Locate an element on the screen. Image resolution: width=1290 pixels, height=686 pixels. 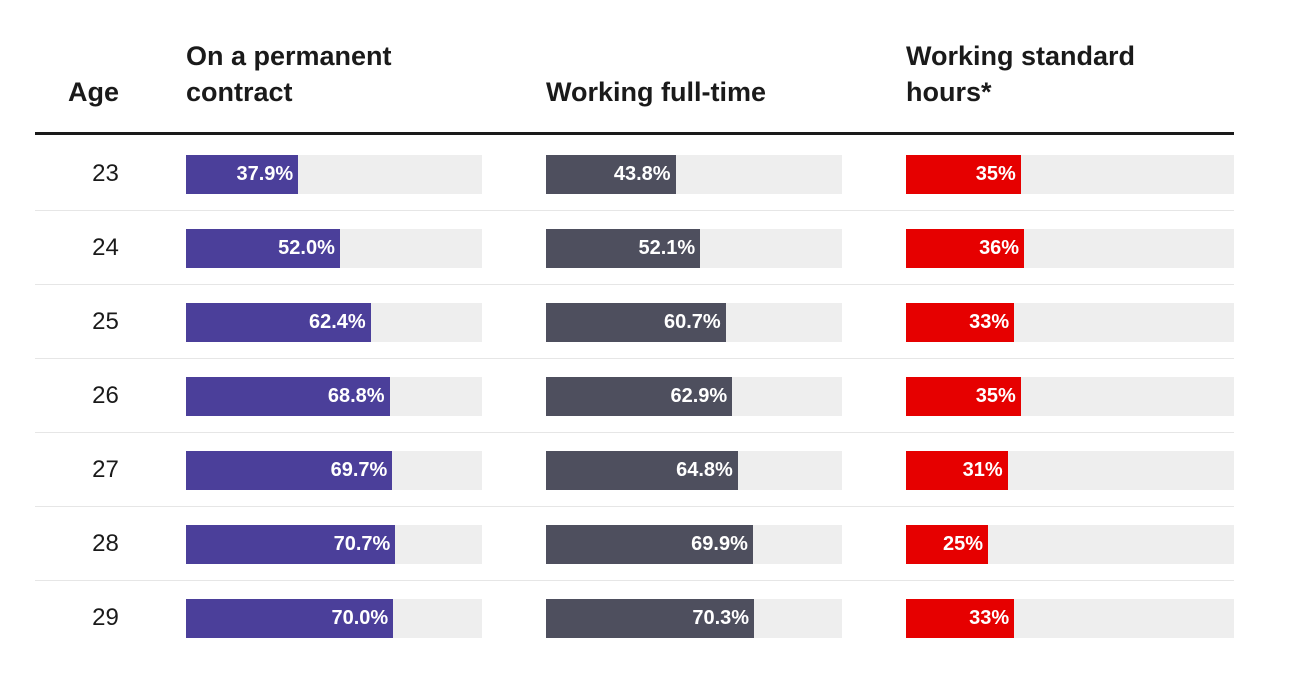
age-label: 24 is located at coordinates (105, 247).